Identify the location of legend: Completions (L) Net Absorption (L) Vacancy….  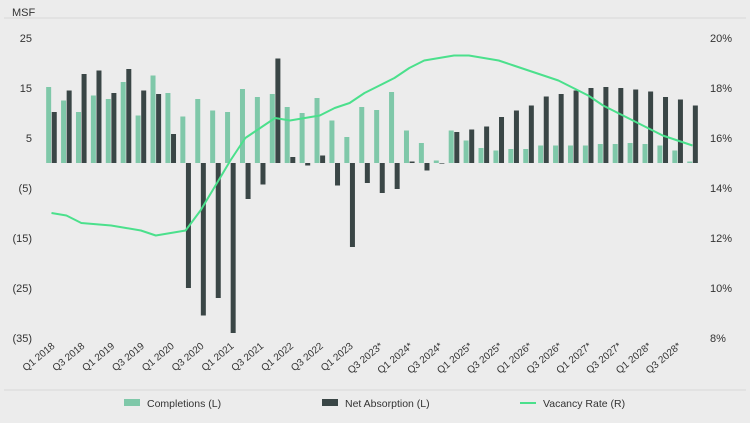
(374, 404).